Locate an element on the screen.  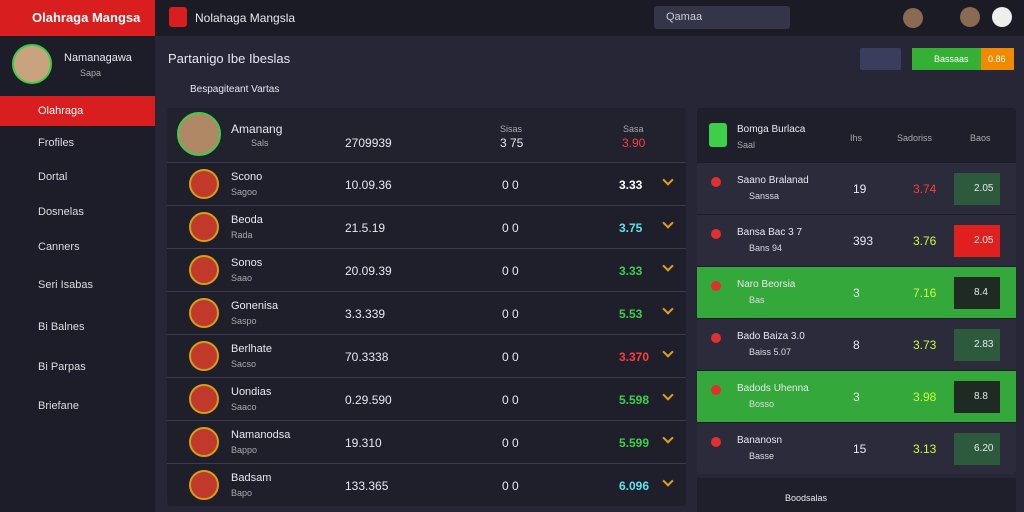
row-name: Badods Uhenna is located at coordinates (773, 388).